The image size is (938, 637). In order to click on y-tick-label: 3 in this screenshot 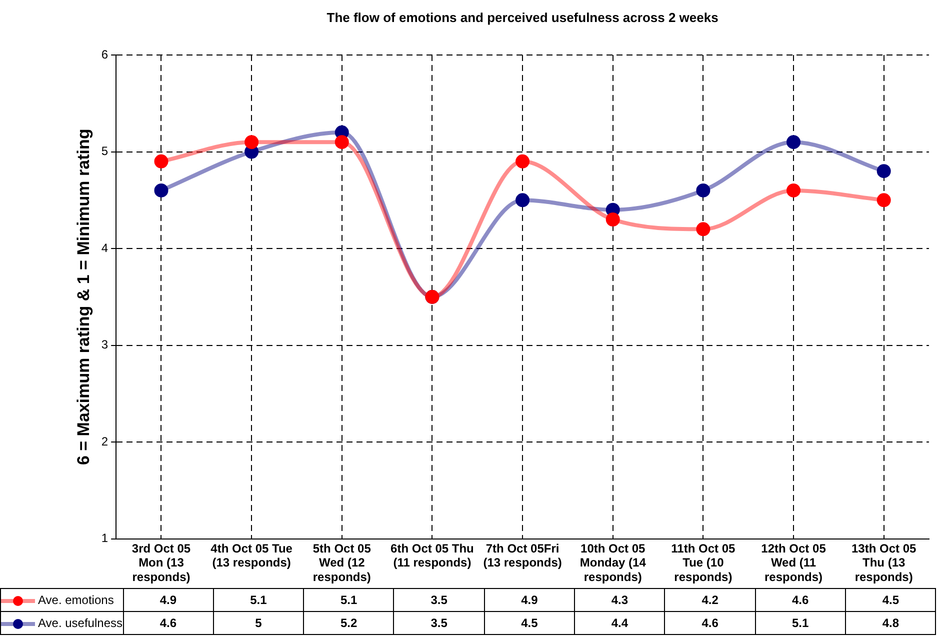, I will do `click(104, 345)`.